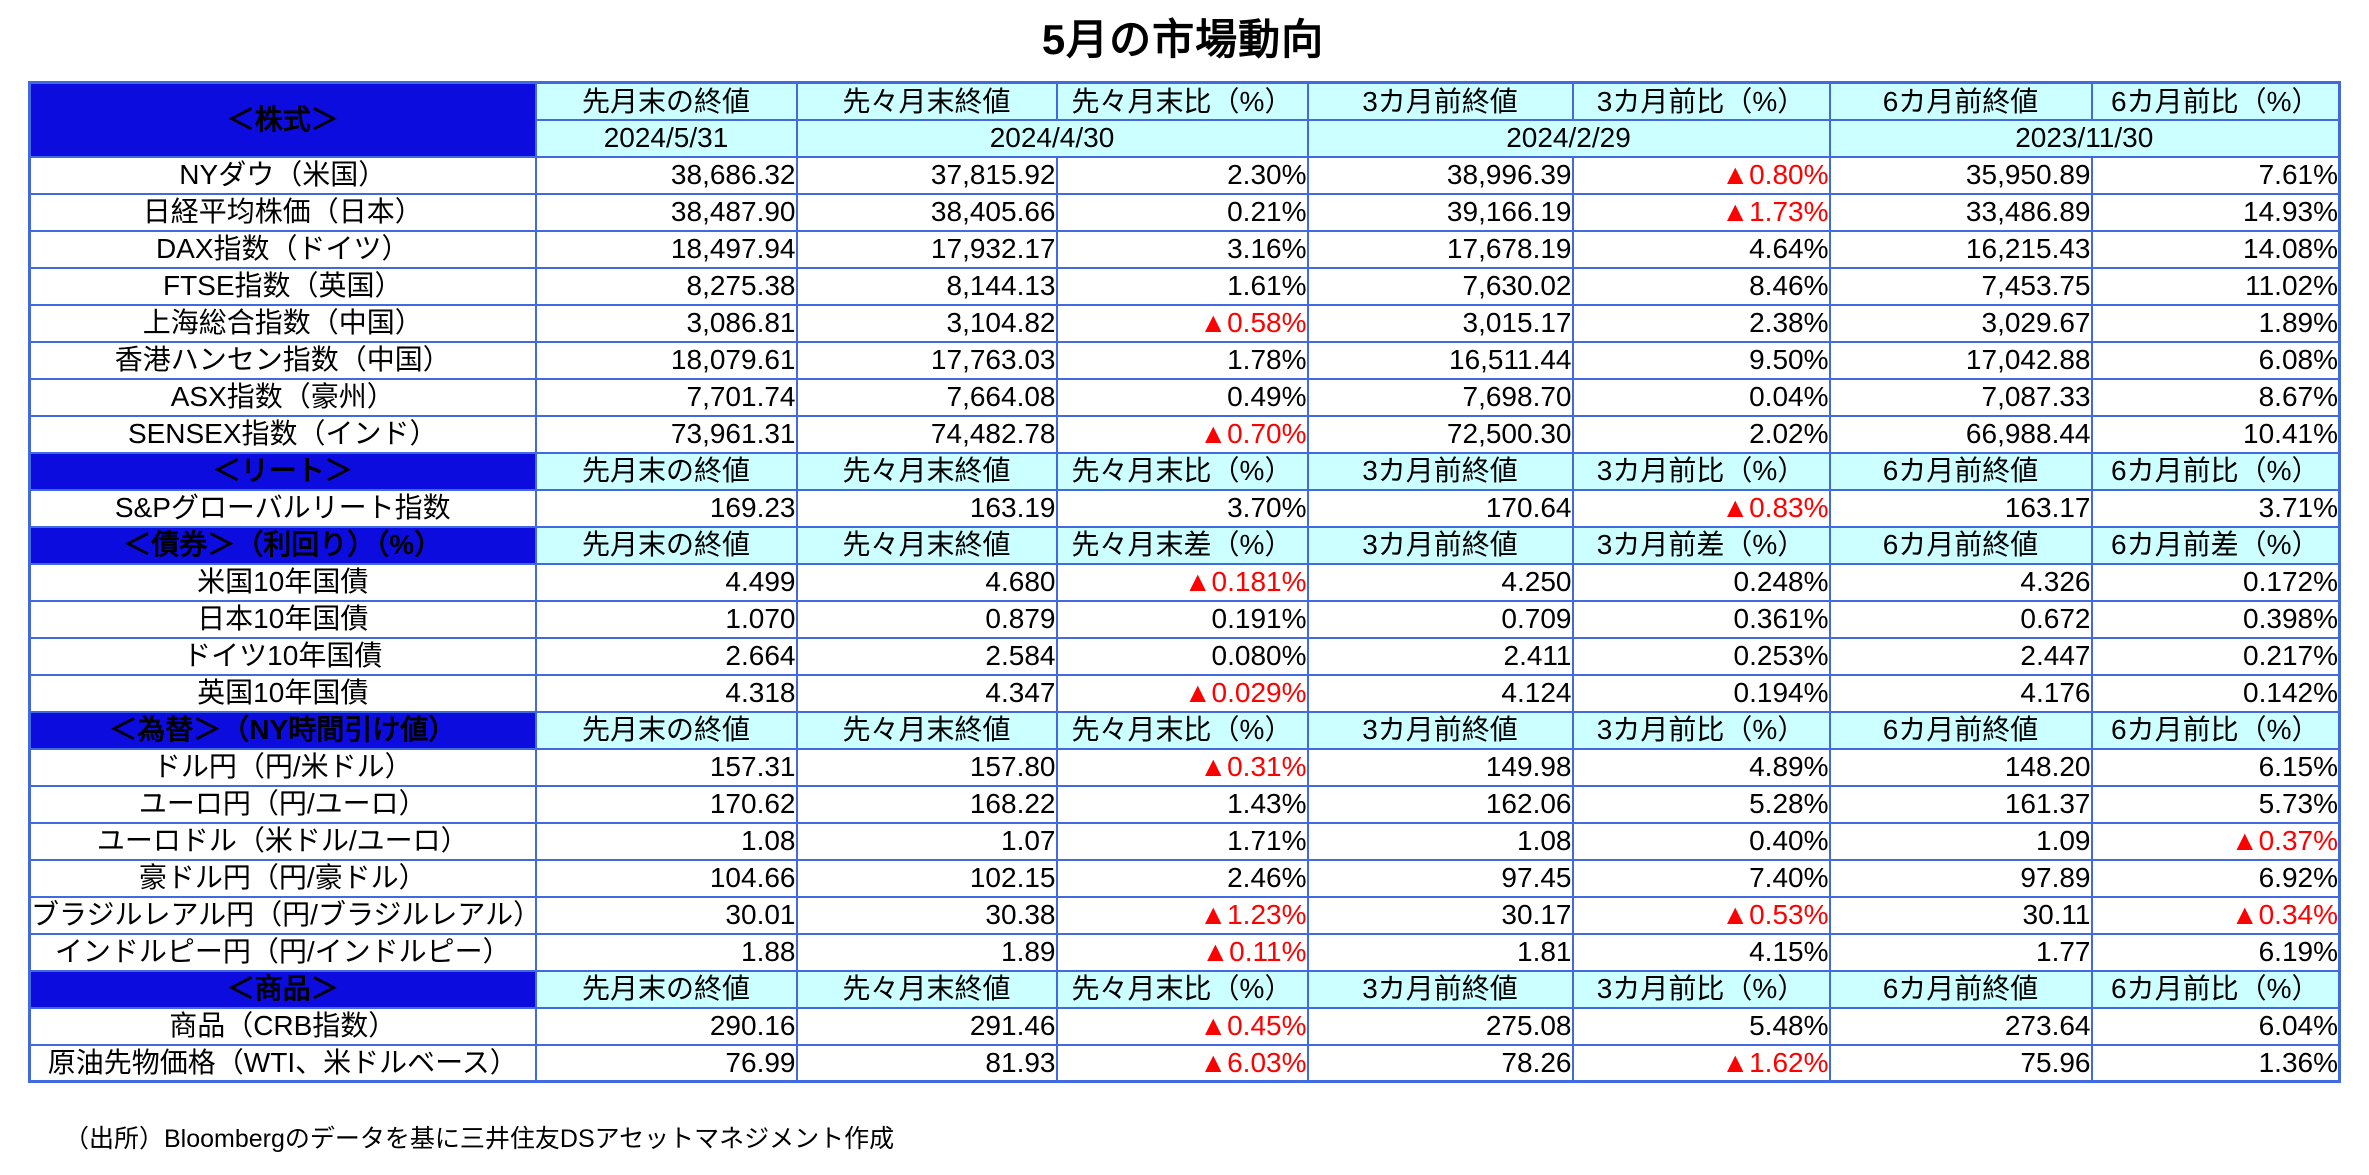 The width and height of the screenshot is (2369, 1175). I want to click on value-cell: 0.672, so click(1960, 619).